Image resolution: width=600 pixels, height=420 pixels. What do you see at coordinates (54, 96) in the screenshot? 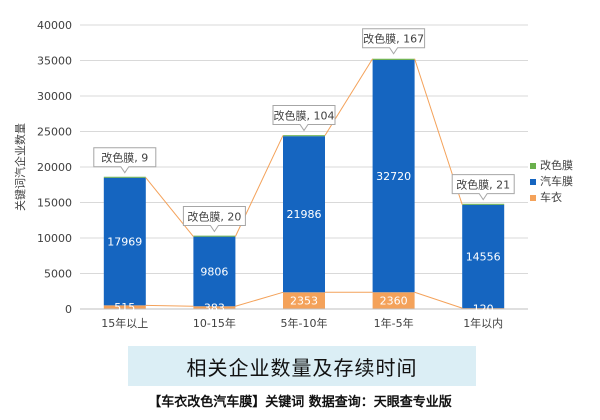
I see `y-tick-label-6: 30000` at bounding box center [54, 96].